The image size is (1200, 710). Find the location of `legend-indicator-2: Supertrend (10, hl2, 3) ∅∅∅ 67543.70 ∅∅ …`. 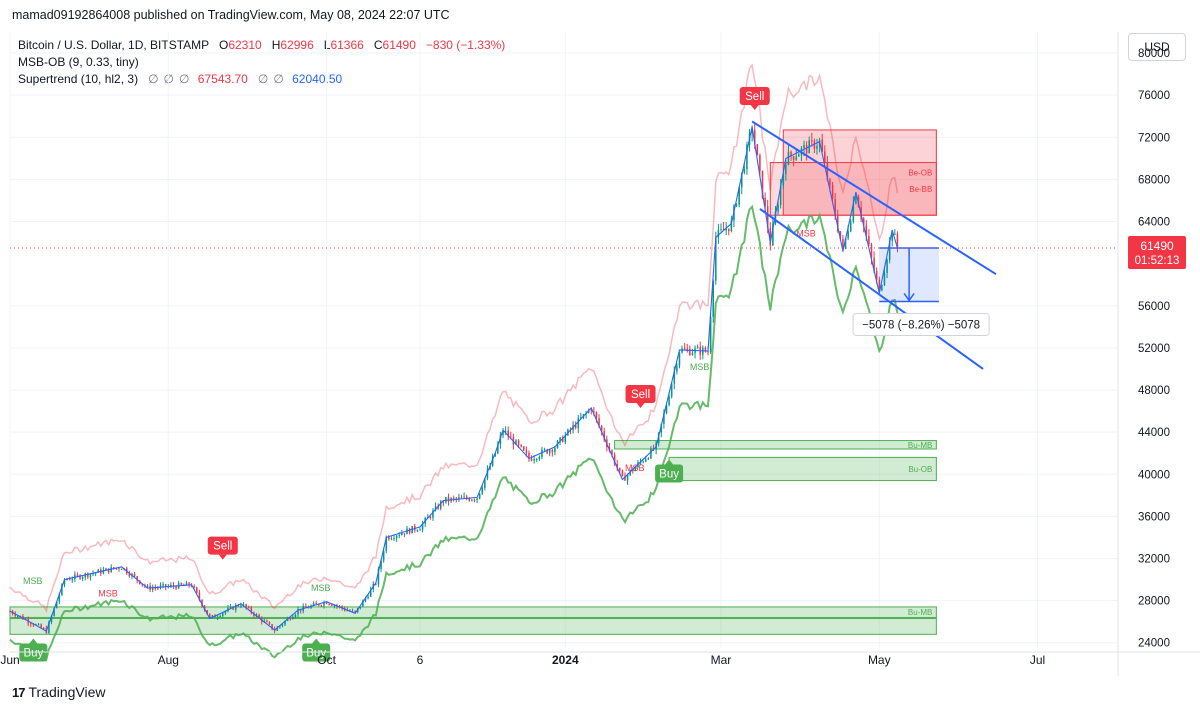

legend-indicator-2: Supertrend (10, hl2, 3) ∅∅∅ 67543.70 ∅∅ … is located at coordinates (261, 79).